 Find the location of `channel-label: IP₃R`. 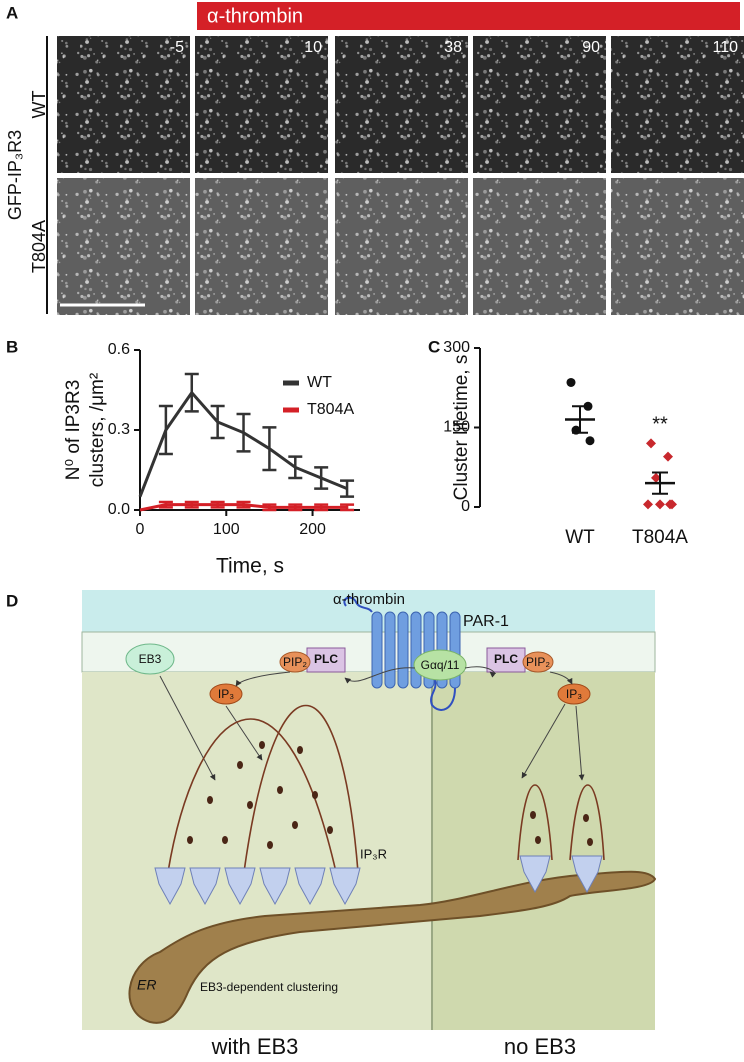

channel-label: IP₃R is located at coordinates (373, 853).